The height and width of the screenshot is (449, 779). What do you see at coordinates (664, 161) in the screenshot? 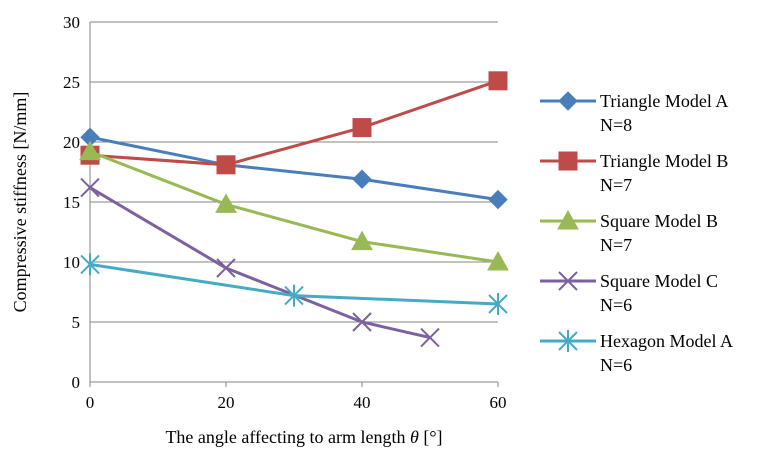
I see `legend-label-2: Triangle Model B` at bounding box center [664, 161].